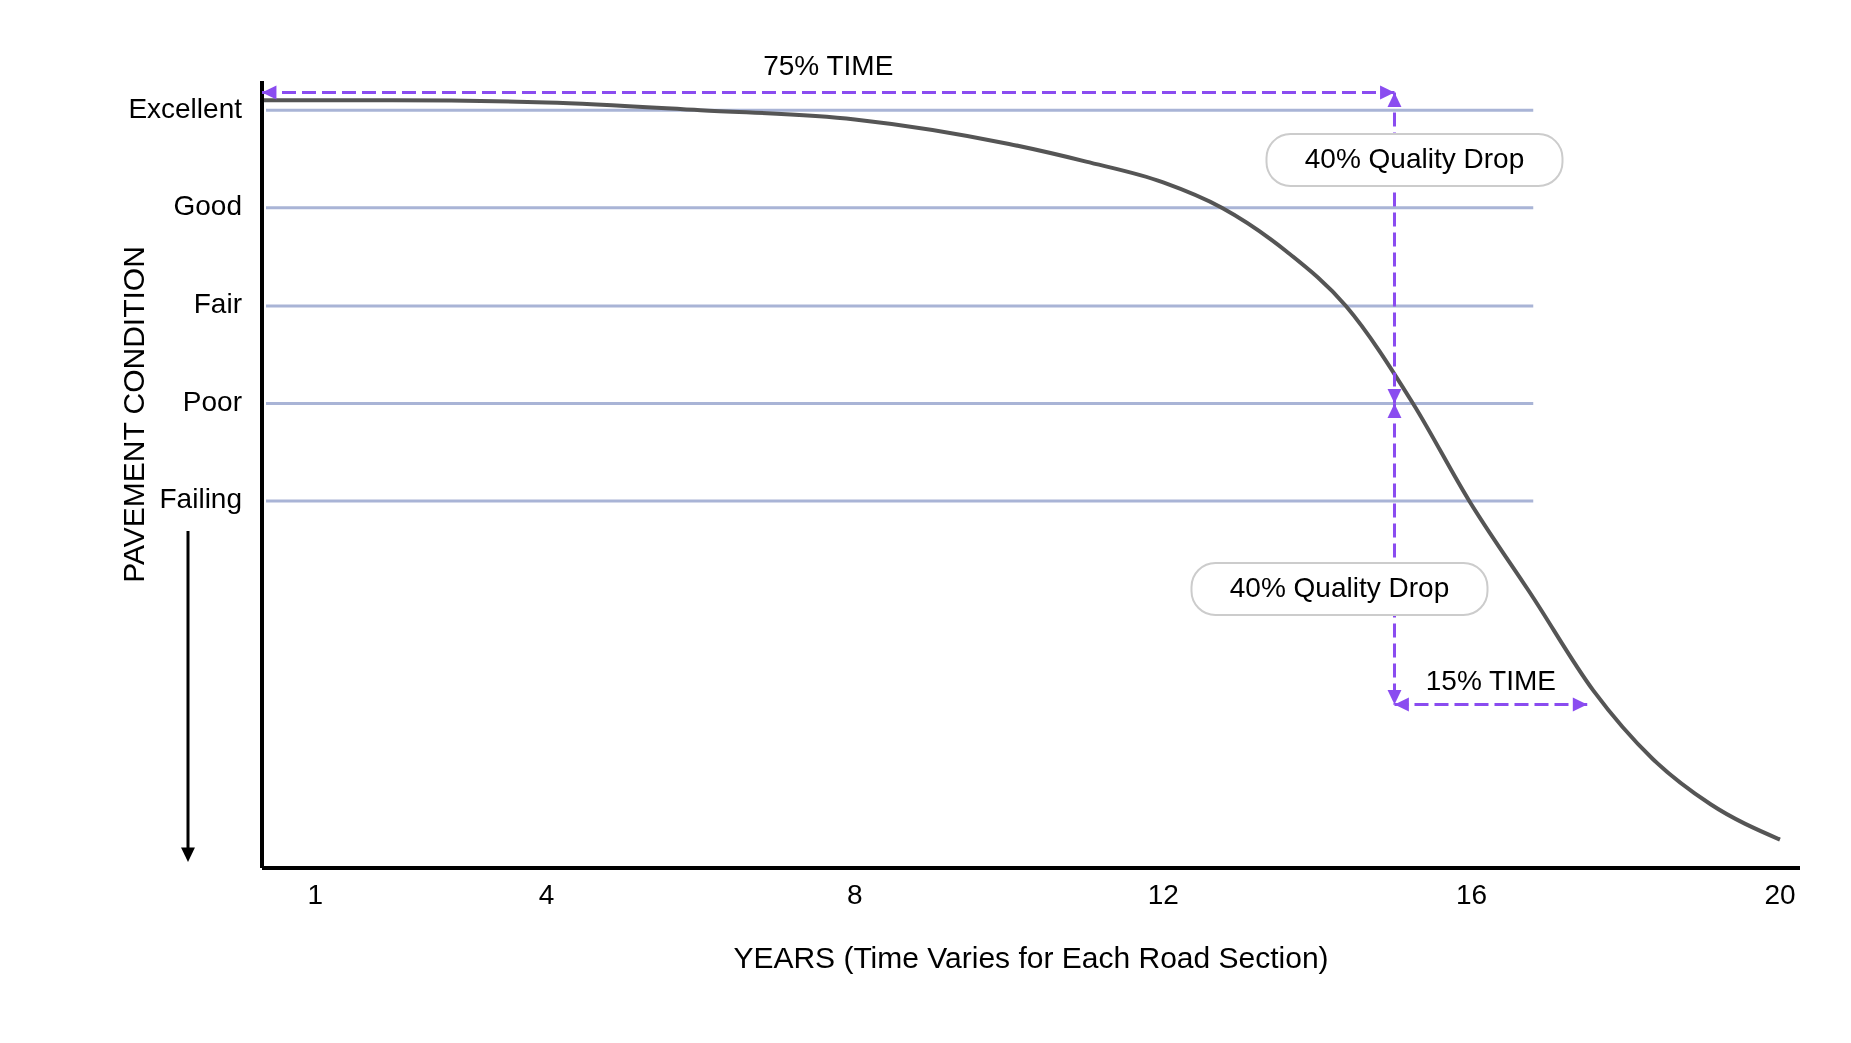  I want to click on y-axis-title: PAVEMENT CONDITION, so click(133, 414).